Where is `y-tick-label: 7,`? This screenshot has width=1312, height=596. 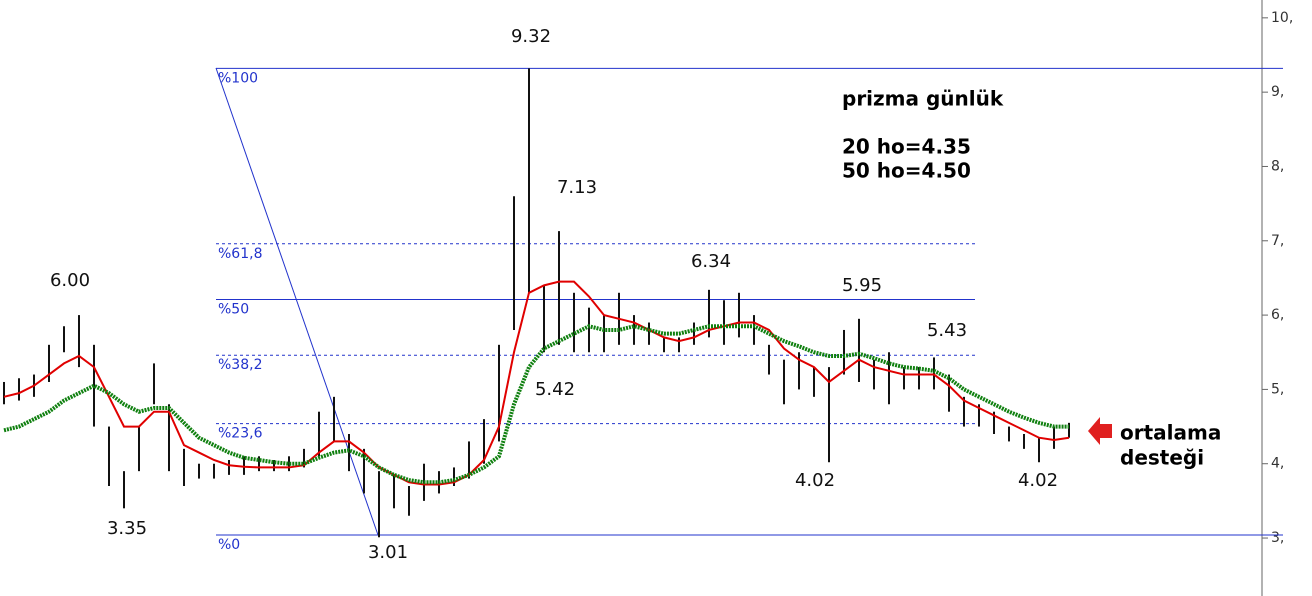 y-tick-label: 7, is located at coordinates (1277, 241).